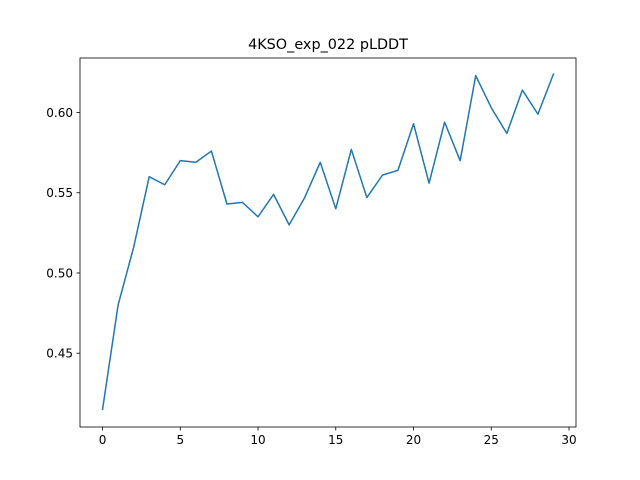 The image size is (640, 480). What do you see at coordinates (103, 440) in the screenshot?
I see `x-tick-label: 0` at bounding box center [103, 440].